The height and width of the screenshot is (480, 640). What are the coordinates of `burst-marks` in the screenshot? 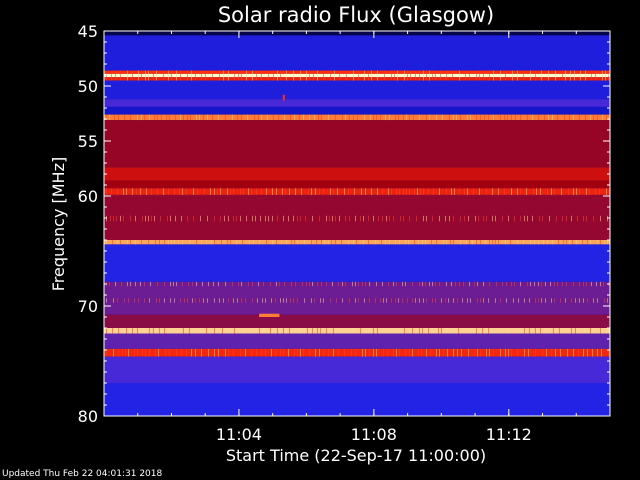 It's located at (272, 205).